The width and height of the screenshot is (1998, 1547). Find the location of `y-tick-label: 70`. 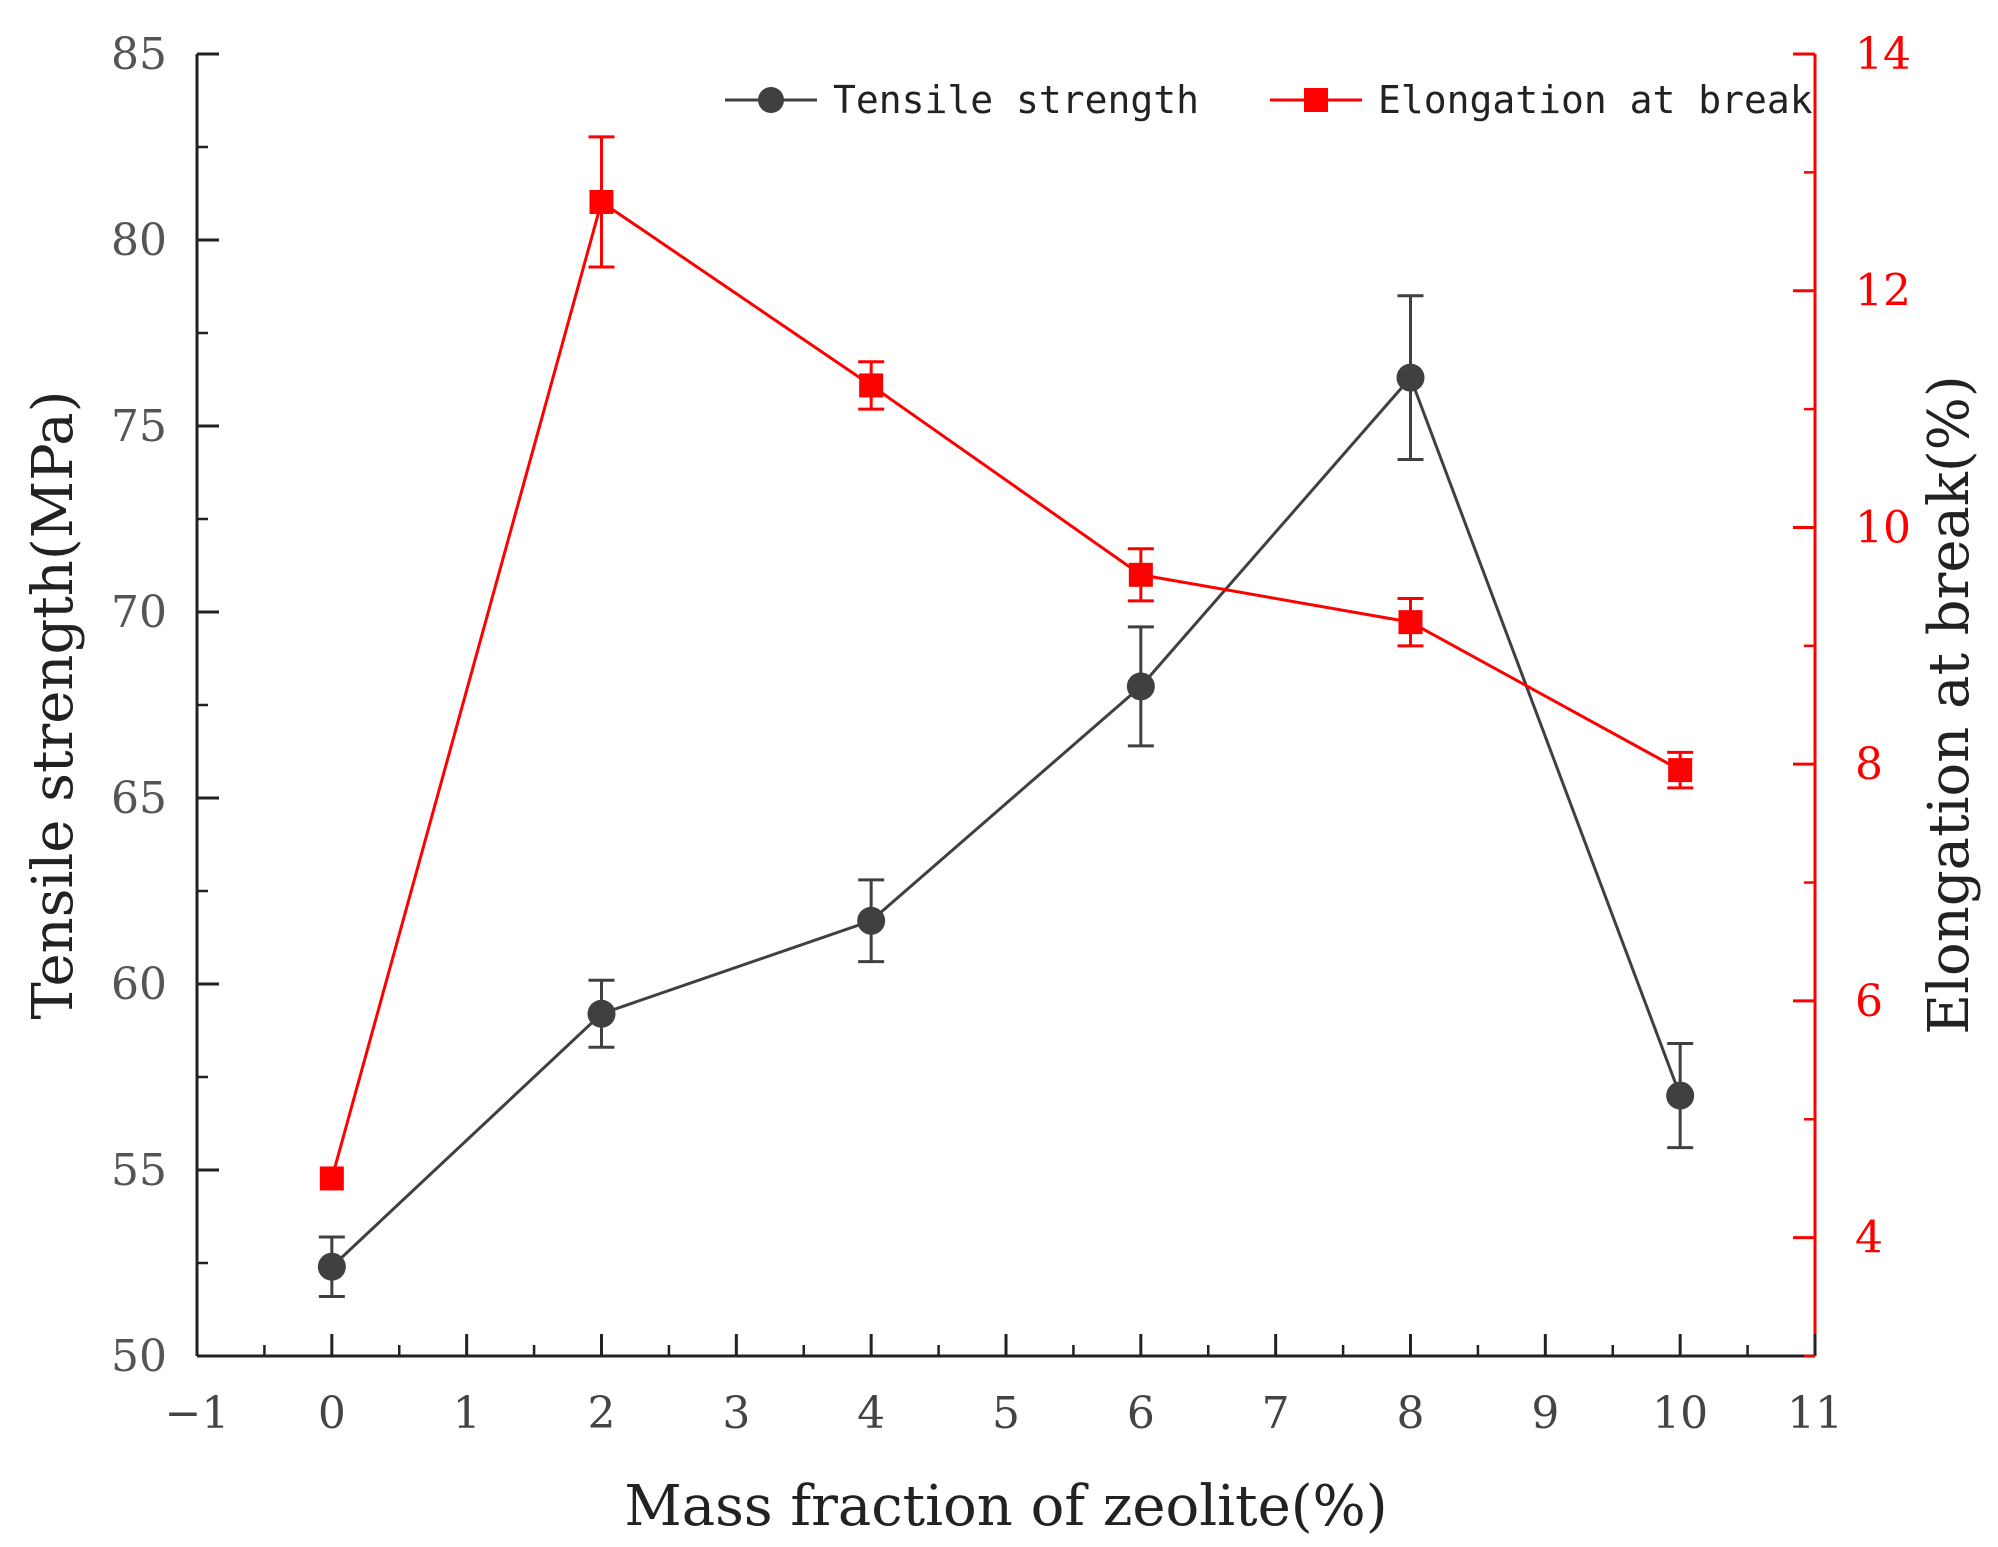

y-tick-label: 70 is located at coordinates (139, 612).